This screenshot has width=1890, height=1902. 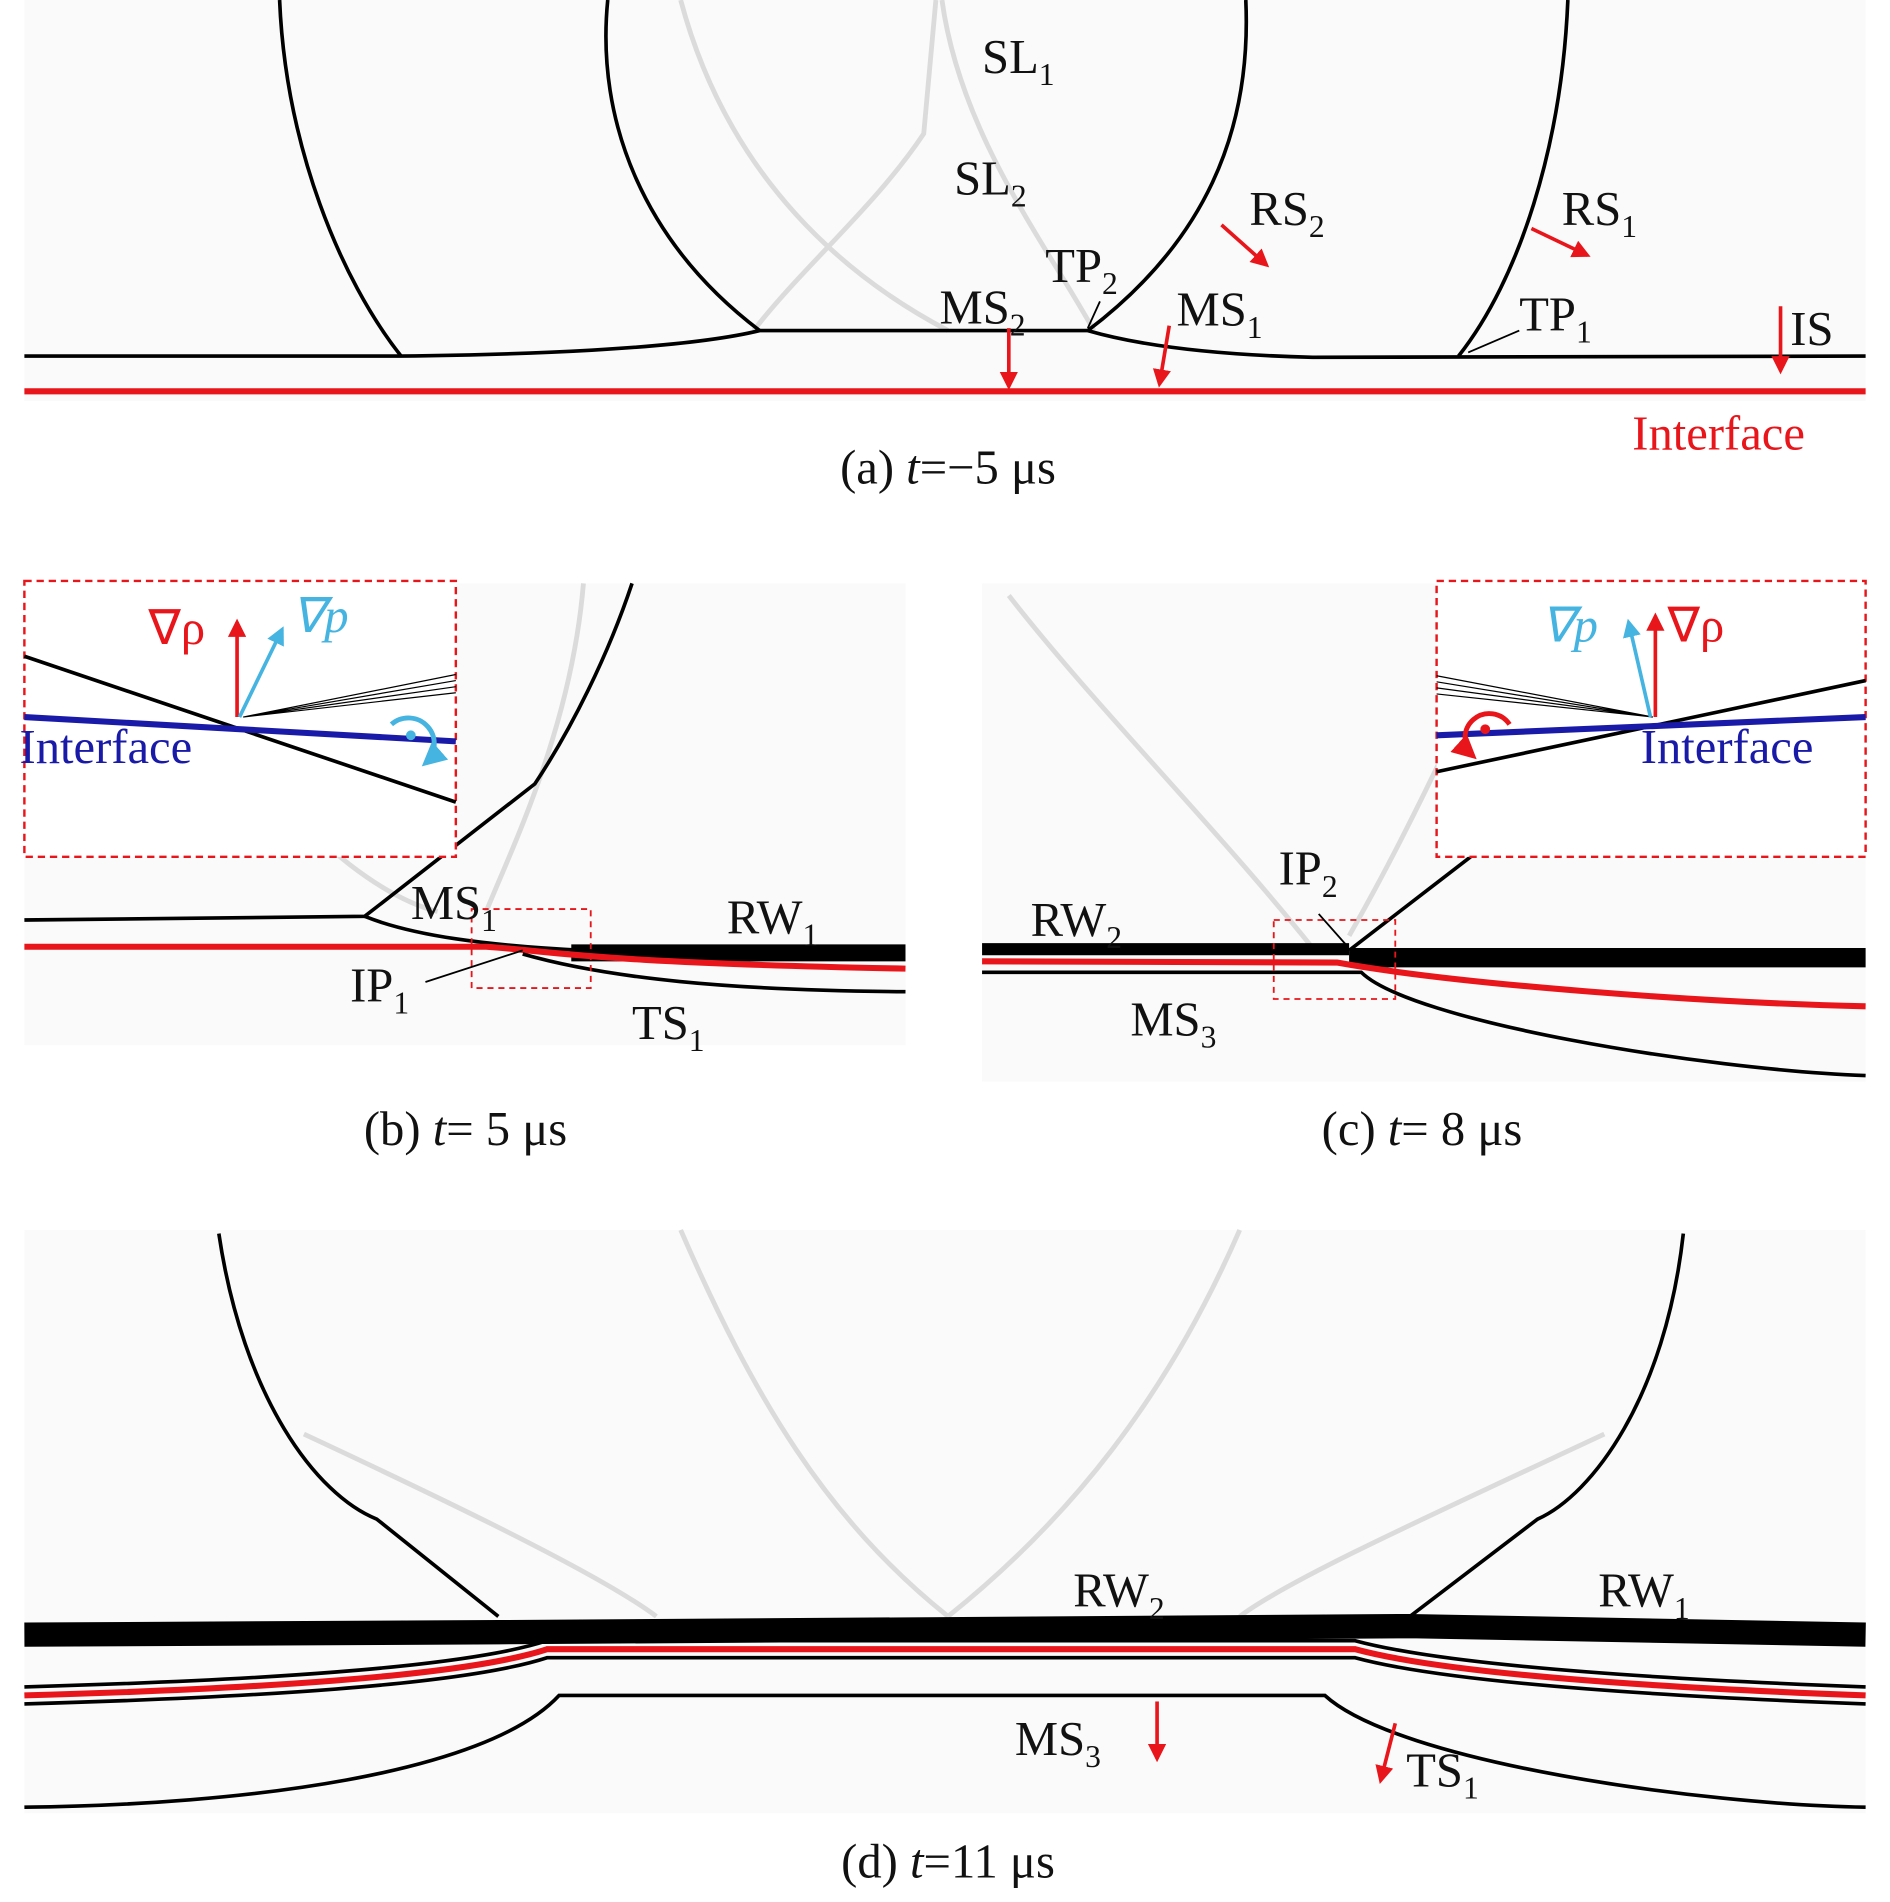 I want to click on label: TP1, so click(x=1555, y=319).